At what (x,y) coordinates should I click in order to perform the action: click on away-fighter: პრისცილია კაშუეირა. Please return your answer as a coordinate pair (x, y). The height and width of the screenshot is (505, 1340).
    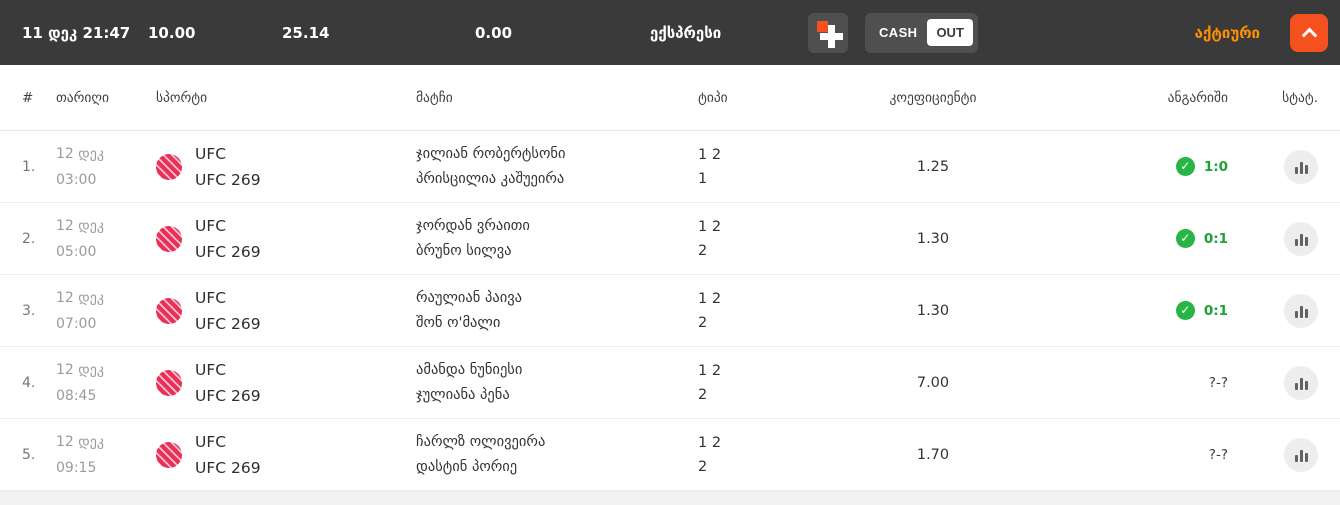
    Looking at the image, I should click on (490, 178).